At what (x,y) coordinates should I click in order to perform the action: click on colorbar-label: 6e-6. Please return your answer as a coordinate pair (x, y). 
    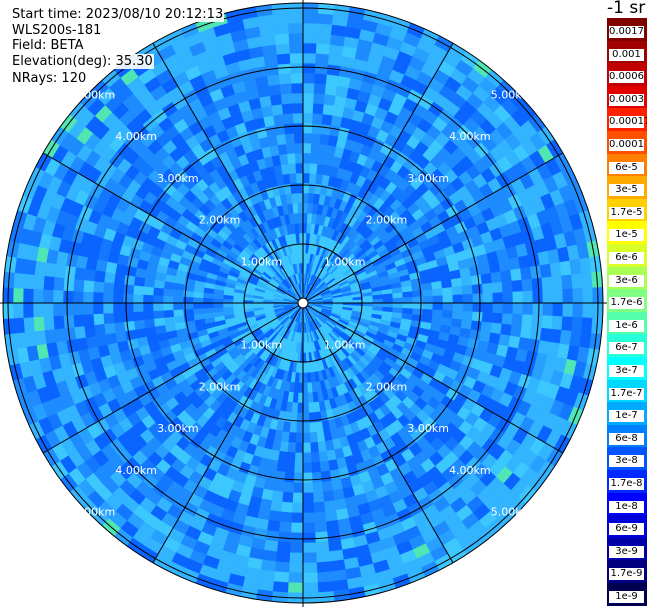
    Looking at the image, I should click on (626, 258).